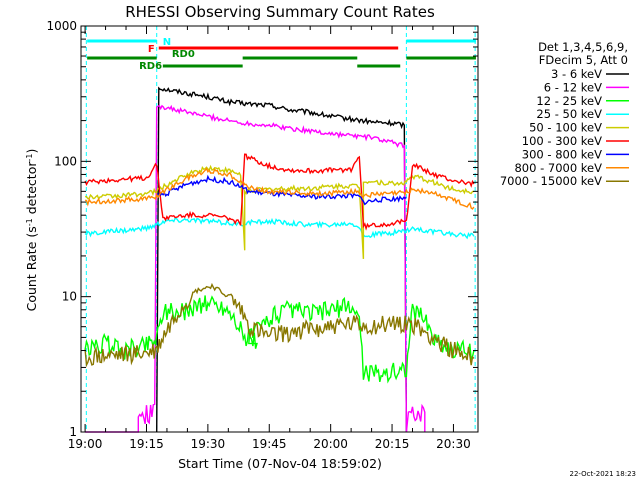 The image size is (640, 485). I want to click on legend-label-3: 25 - 50 keV, so click(569, 114).